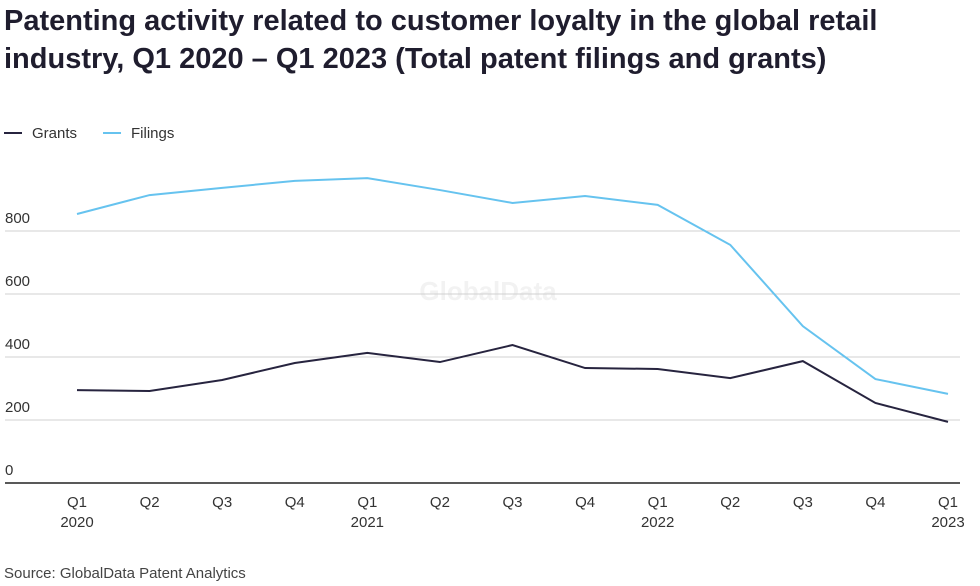  I want to click on y-tick-label: 800, so click(17, 218).